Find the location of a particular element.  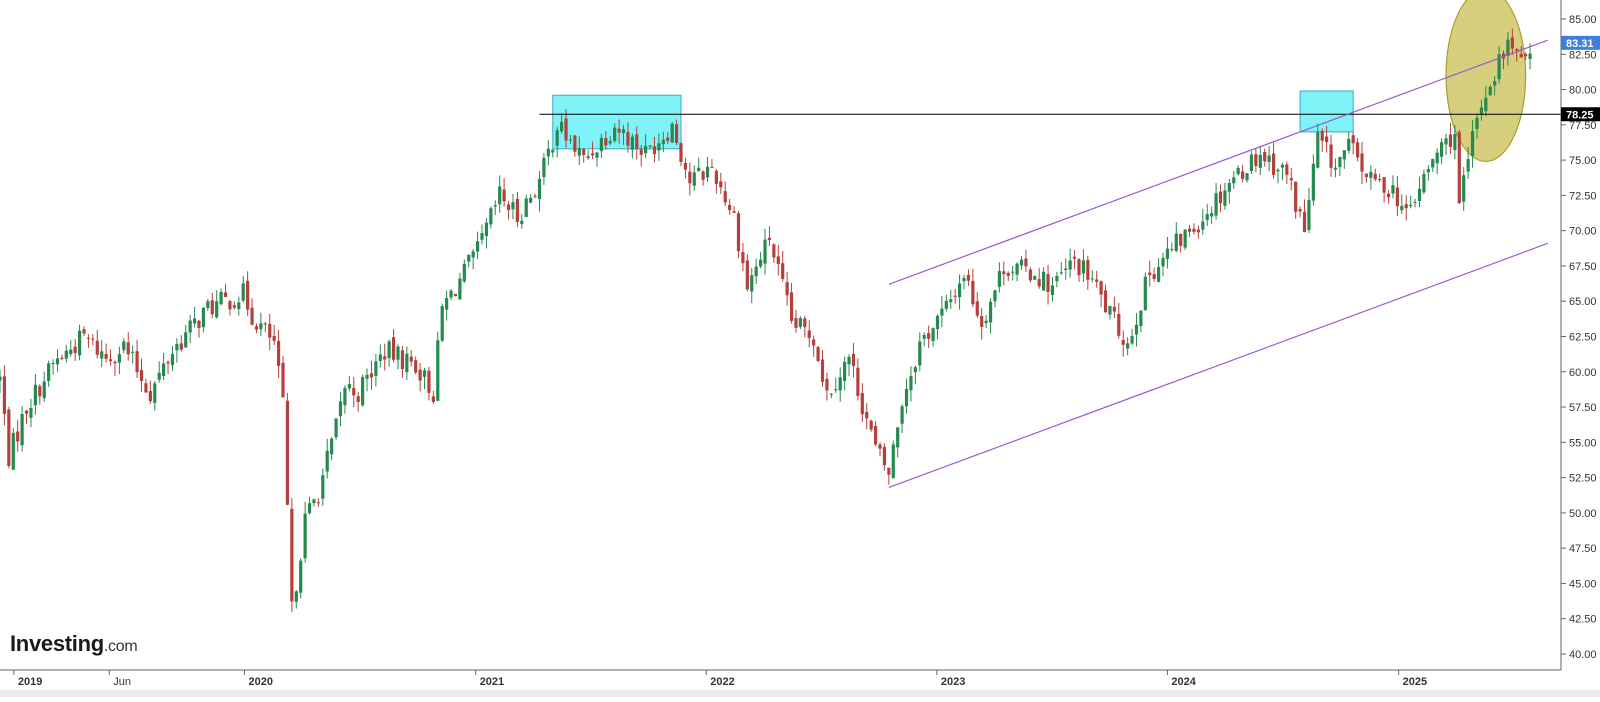

logo-wordmark: Investing.com is located at coordinates (73, 643).